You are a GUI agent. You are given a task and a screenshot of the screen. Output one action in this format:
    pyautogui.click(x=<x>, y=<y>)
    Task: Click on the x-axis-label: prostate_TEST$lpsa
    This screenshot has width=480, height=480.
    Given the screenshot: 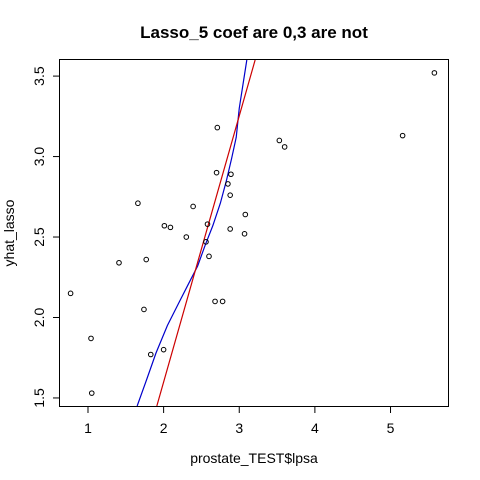 What is the action you would take?
    pyautogui.click(x=254, y=458)
    